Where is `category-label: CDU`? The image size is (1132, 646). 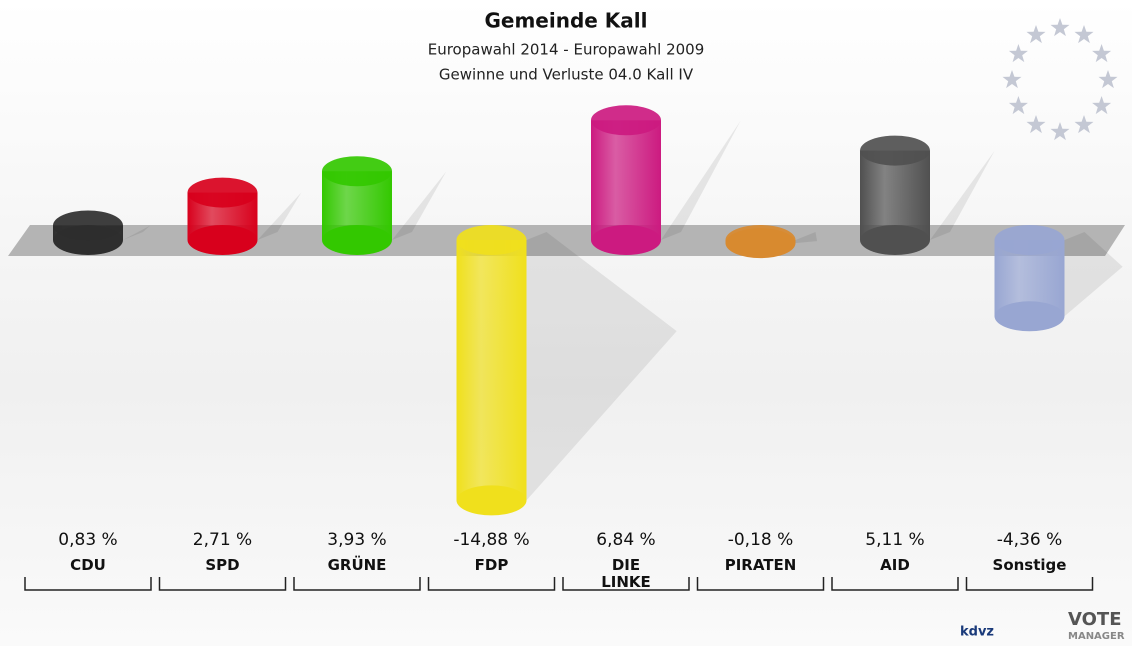 category-label: CDU is located at coordinates (88, 565).